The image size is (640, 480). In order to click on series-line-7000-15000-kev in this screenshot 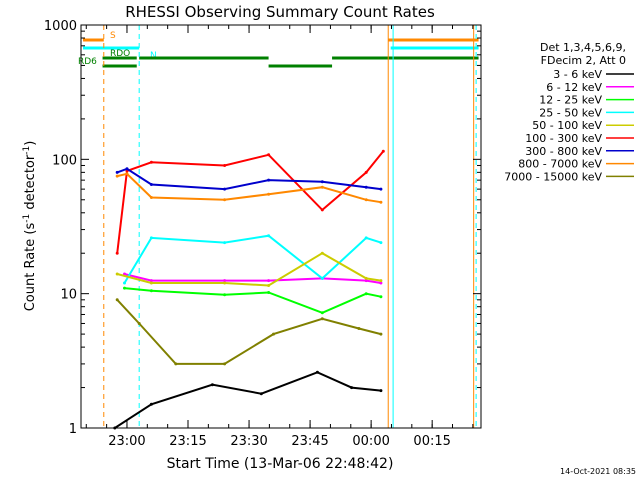, I will do `click(249, 332)`.